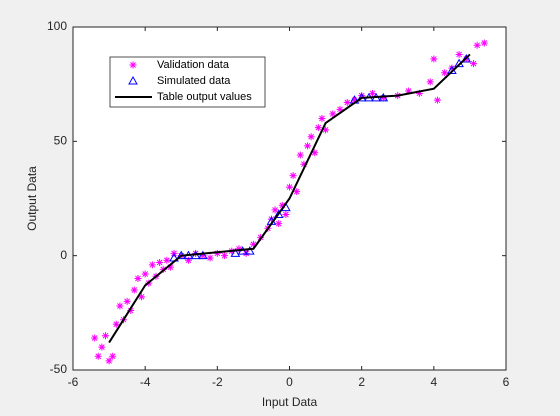  I want to click on y-tick-label: 0, so click(63, 255).